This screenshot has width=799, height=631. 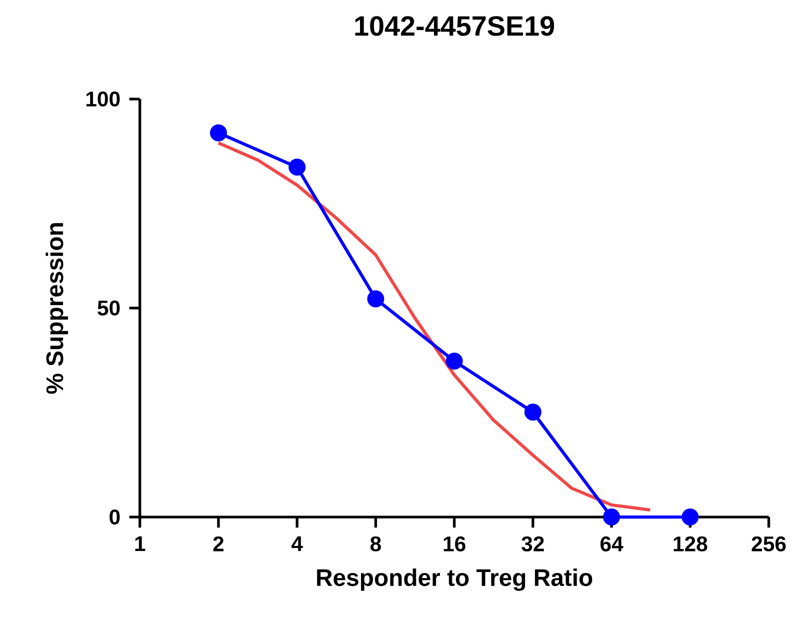 What do you see at coordinates (612, 544) in the screenshot?
I see `x-tick-label: 64` at bounding box center [612, 544].